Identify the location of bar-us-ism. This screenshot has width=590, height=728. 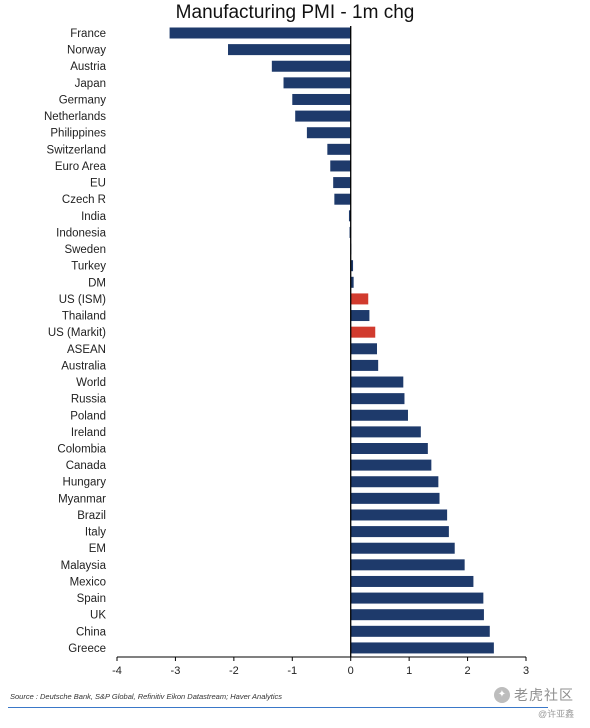
(359, 299).